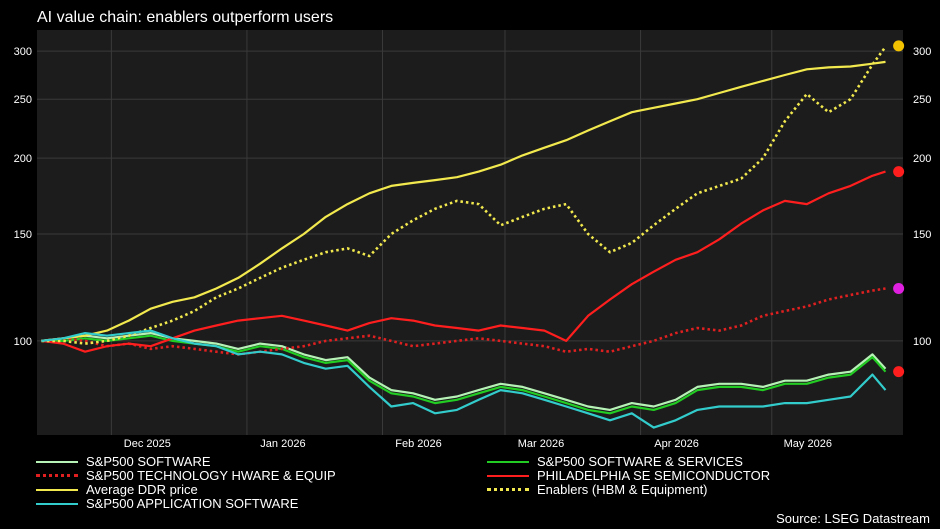  What do you see at coordinates (640, 461) in the screenshot?
I see `legend-label: S&P500 SOFTWARE & SERVICES` at bounding box center [640, 461].